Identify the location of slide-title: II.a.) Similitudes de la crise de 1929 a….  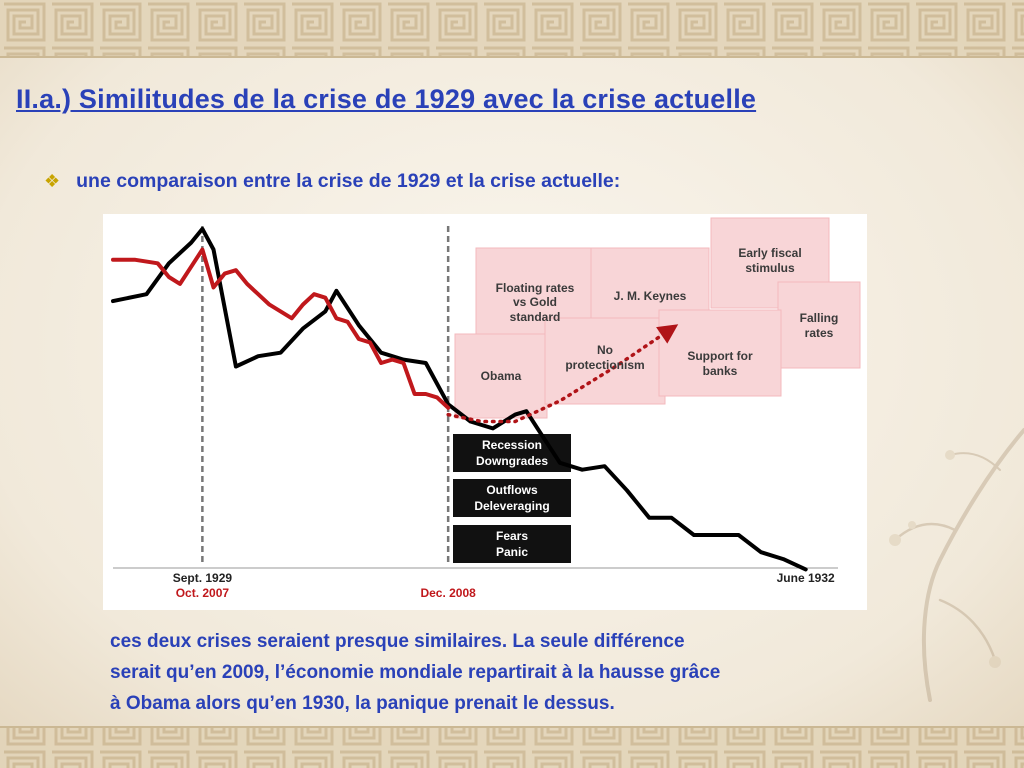
(386, 99).